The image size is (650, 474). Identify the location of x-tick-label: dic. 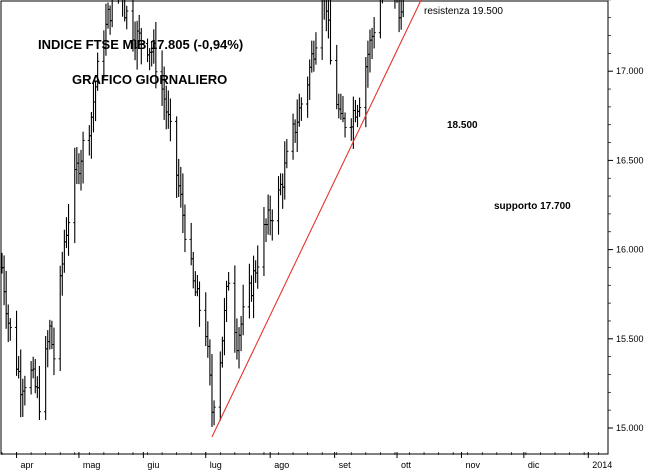
(534, 465).